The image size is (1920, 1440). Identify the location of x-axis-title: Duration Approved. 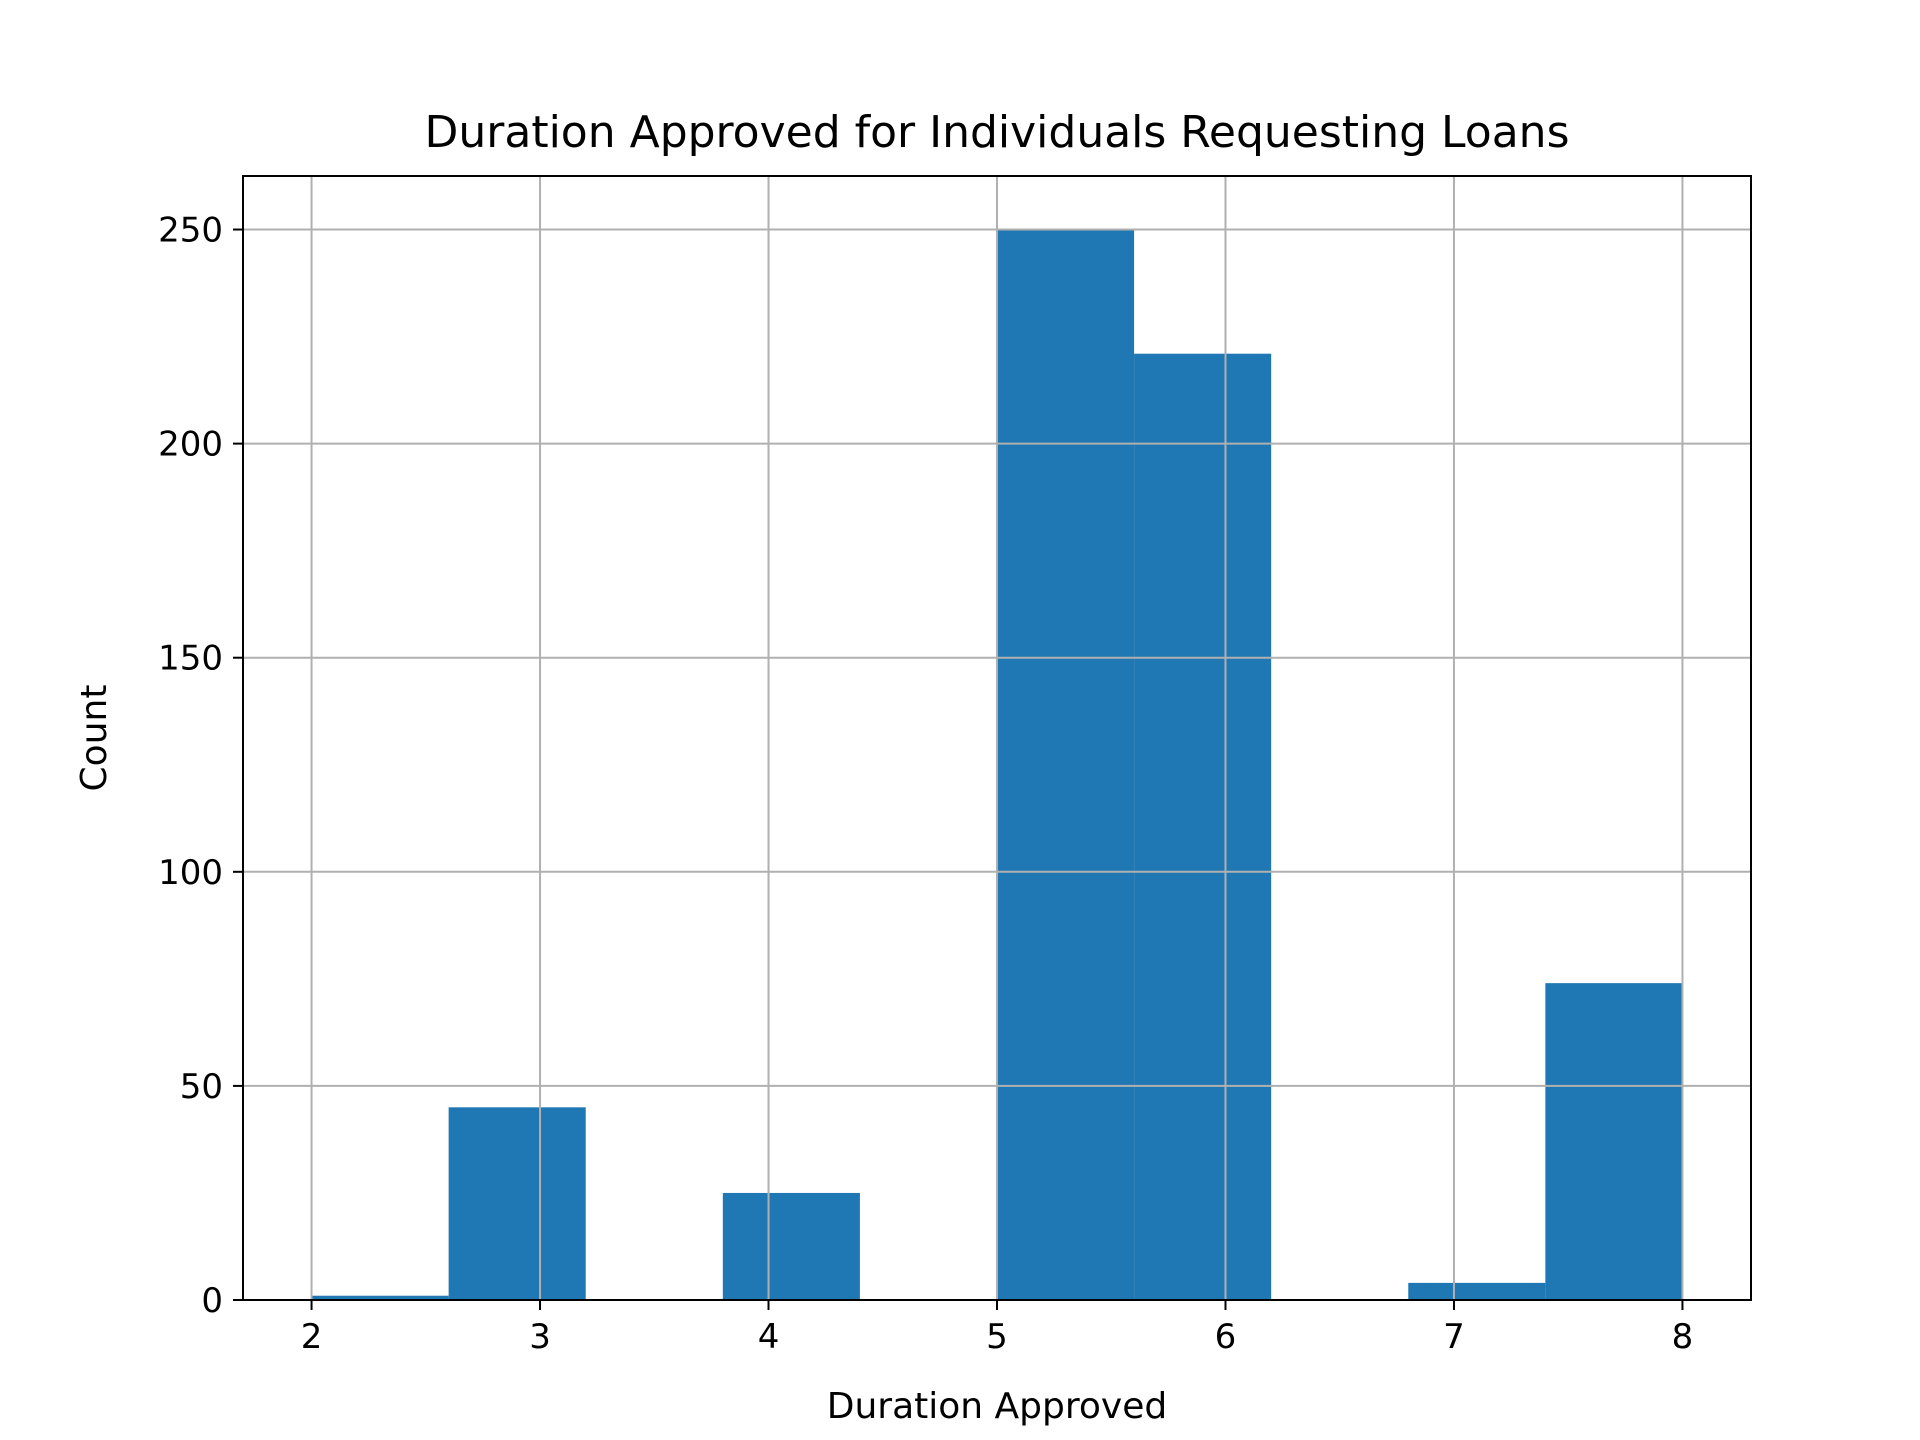
(997, 1406).